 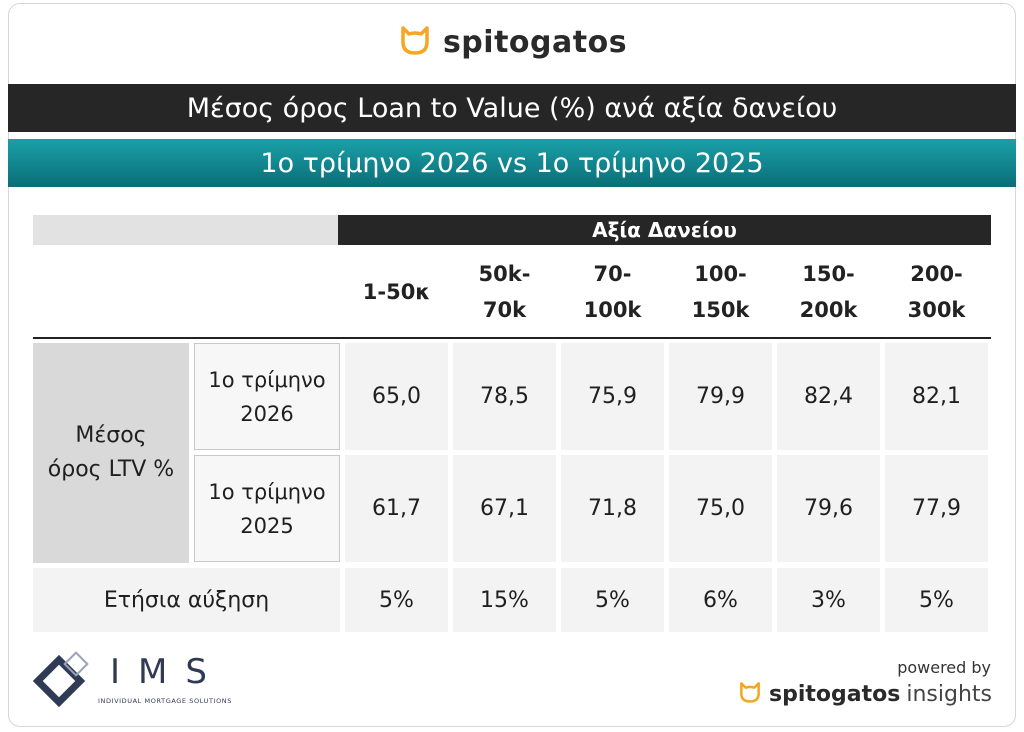 What do you see at coordinates (612, 292) in the screenshot?
I see `column-header: 70- 100k` at bounding box center [612, 292].